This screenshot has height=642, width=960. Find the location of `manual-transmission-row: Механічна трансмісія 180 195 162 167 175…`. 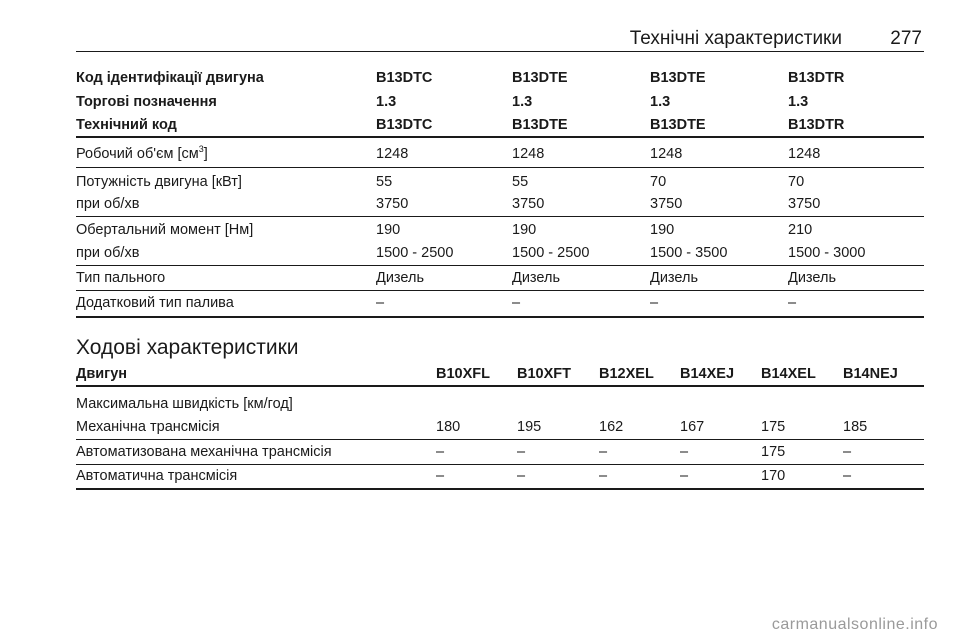

manual-transmission-row: Механічна трансмісія 180 195 162 167 175… is located at coordinates (500, 430).